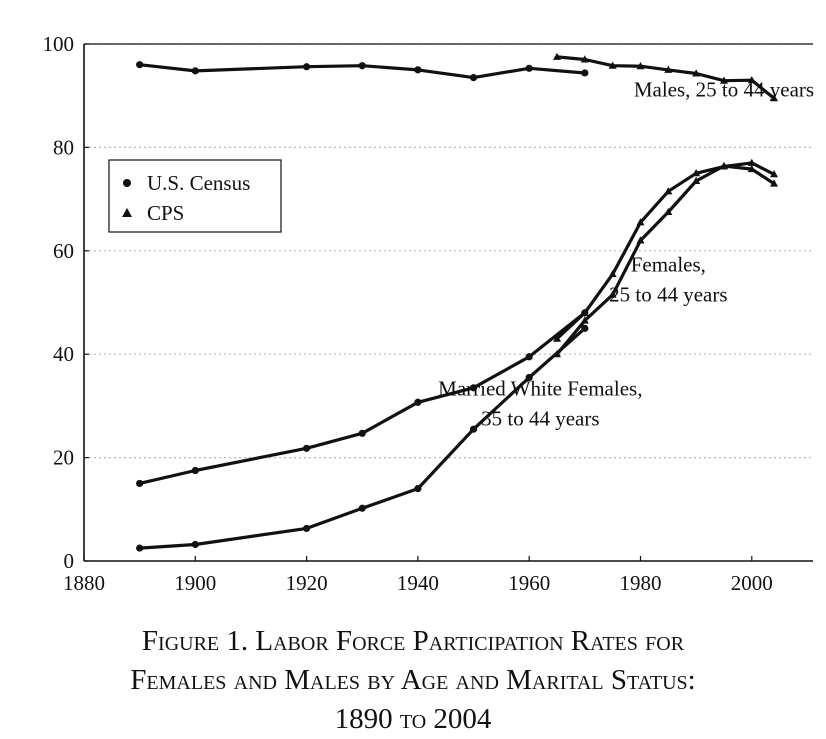 The image size is (826, 739). Describe the element at coordinates (127, 212) in the screenshot. I see `legend-marker-triangle` at that location.